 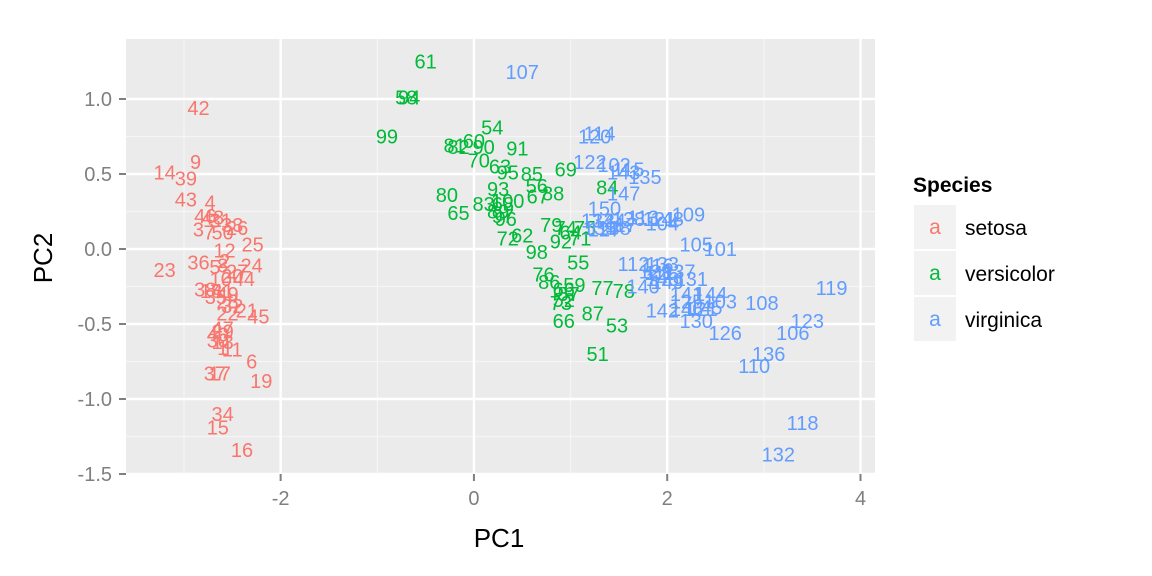 I want to click on point-label-virginica: 150, so click(x=604, y=210).